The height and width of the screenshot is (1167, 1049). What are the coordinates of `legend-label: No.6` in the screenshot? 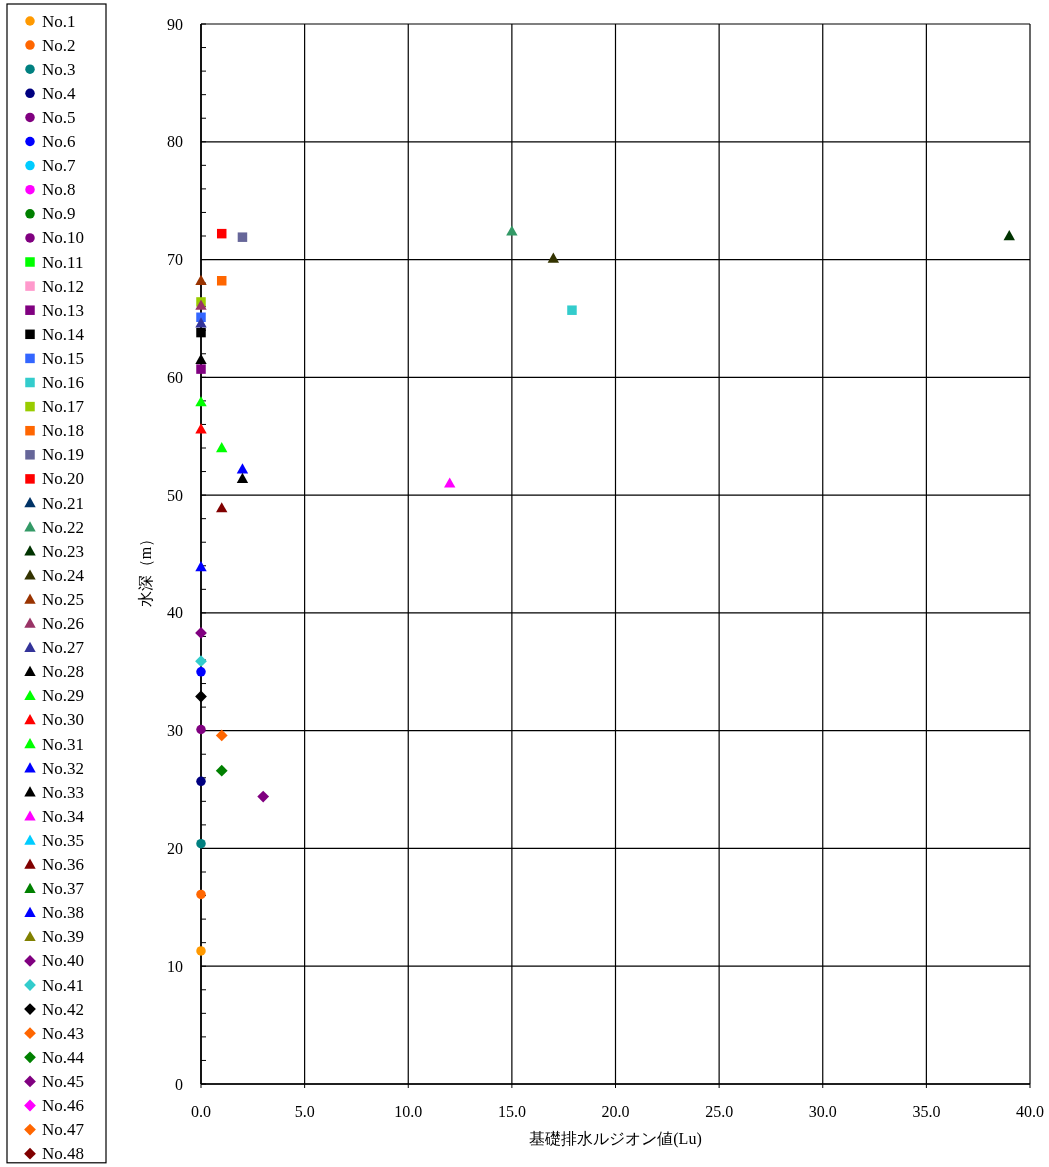 It's located at (59, 141).